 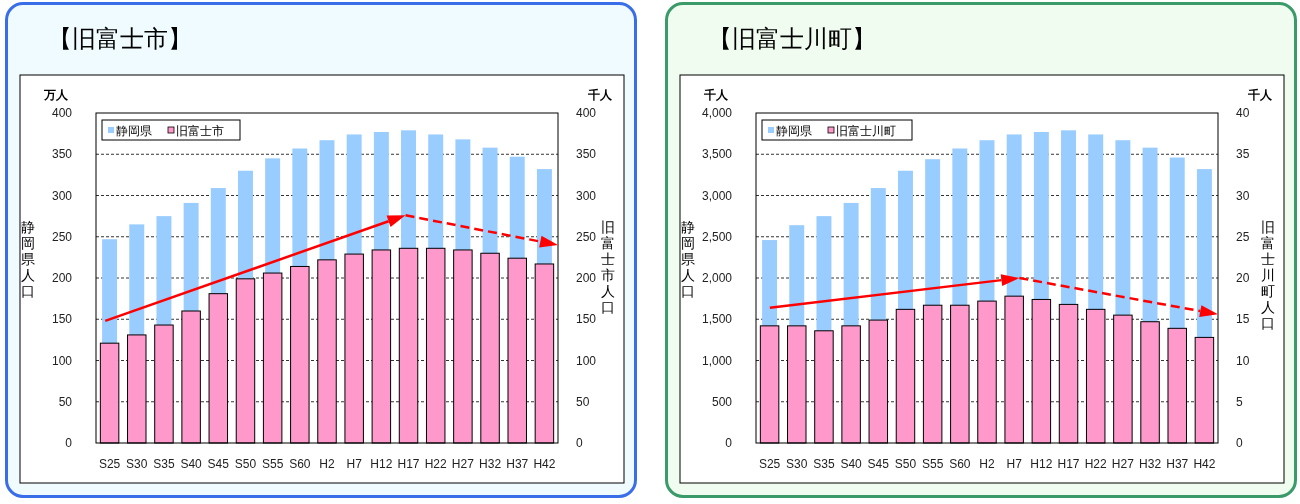 I want to click on y-tick-label: 350, so click(x=62, y=154).